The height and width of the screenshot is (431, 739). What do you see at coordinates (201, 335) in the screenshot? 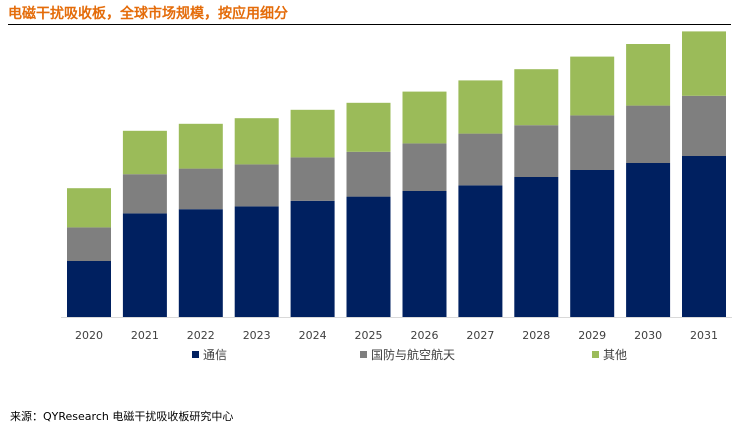
I see `x-tick-label: 2022` at bounding box center [201, 335].